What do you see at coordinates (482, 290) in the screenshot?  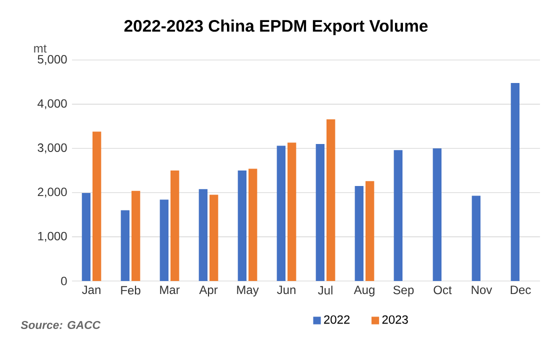 I see `x-tick-label: Nov` at bounding box center [482, 290].